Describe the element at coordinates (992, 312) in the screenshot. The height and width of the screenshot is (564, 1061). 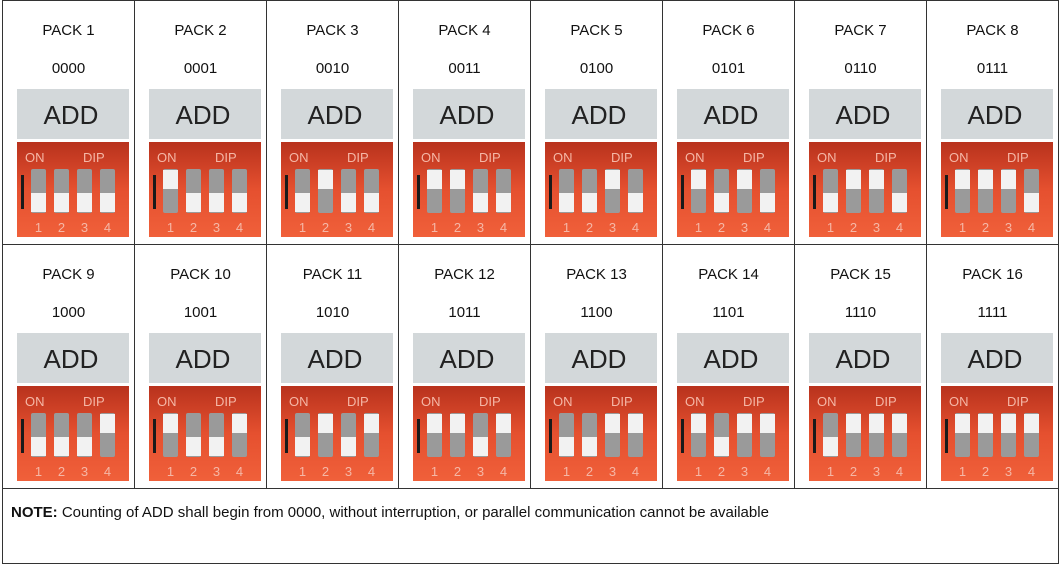
I see `pack-code: 1111` at that location.